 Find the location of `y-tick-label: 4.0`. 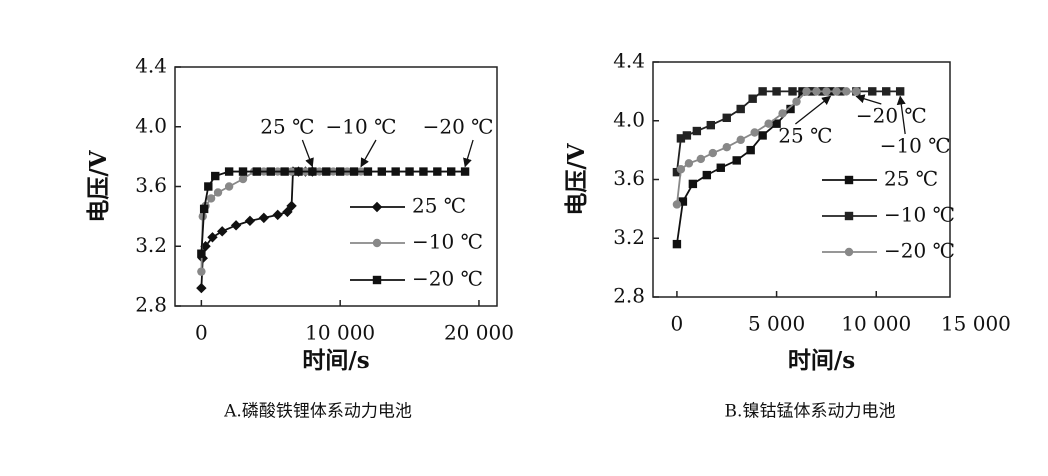

y-tick-label: 4.0 is located at coordinates (151, 125).